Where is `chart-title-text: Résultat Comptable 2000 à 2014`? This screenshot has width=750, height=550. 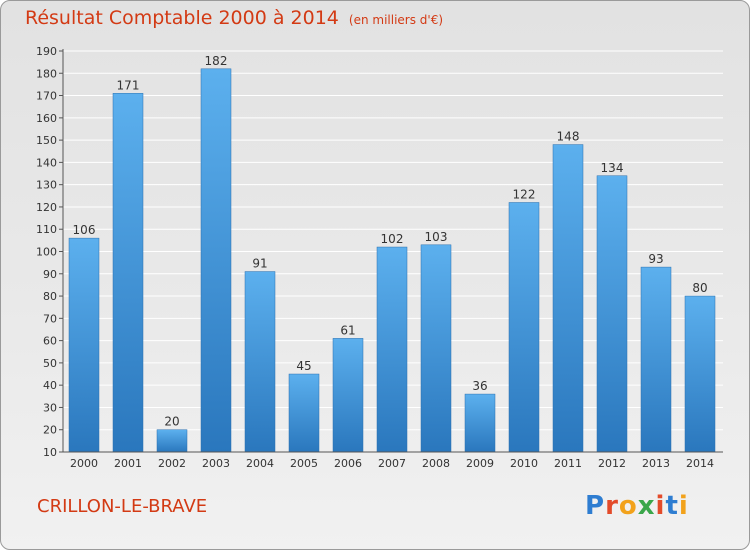 chart-title-text: Résultat Comptable 2000 à 2014 is located at coordinates (182, 18).